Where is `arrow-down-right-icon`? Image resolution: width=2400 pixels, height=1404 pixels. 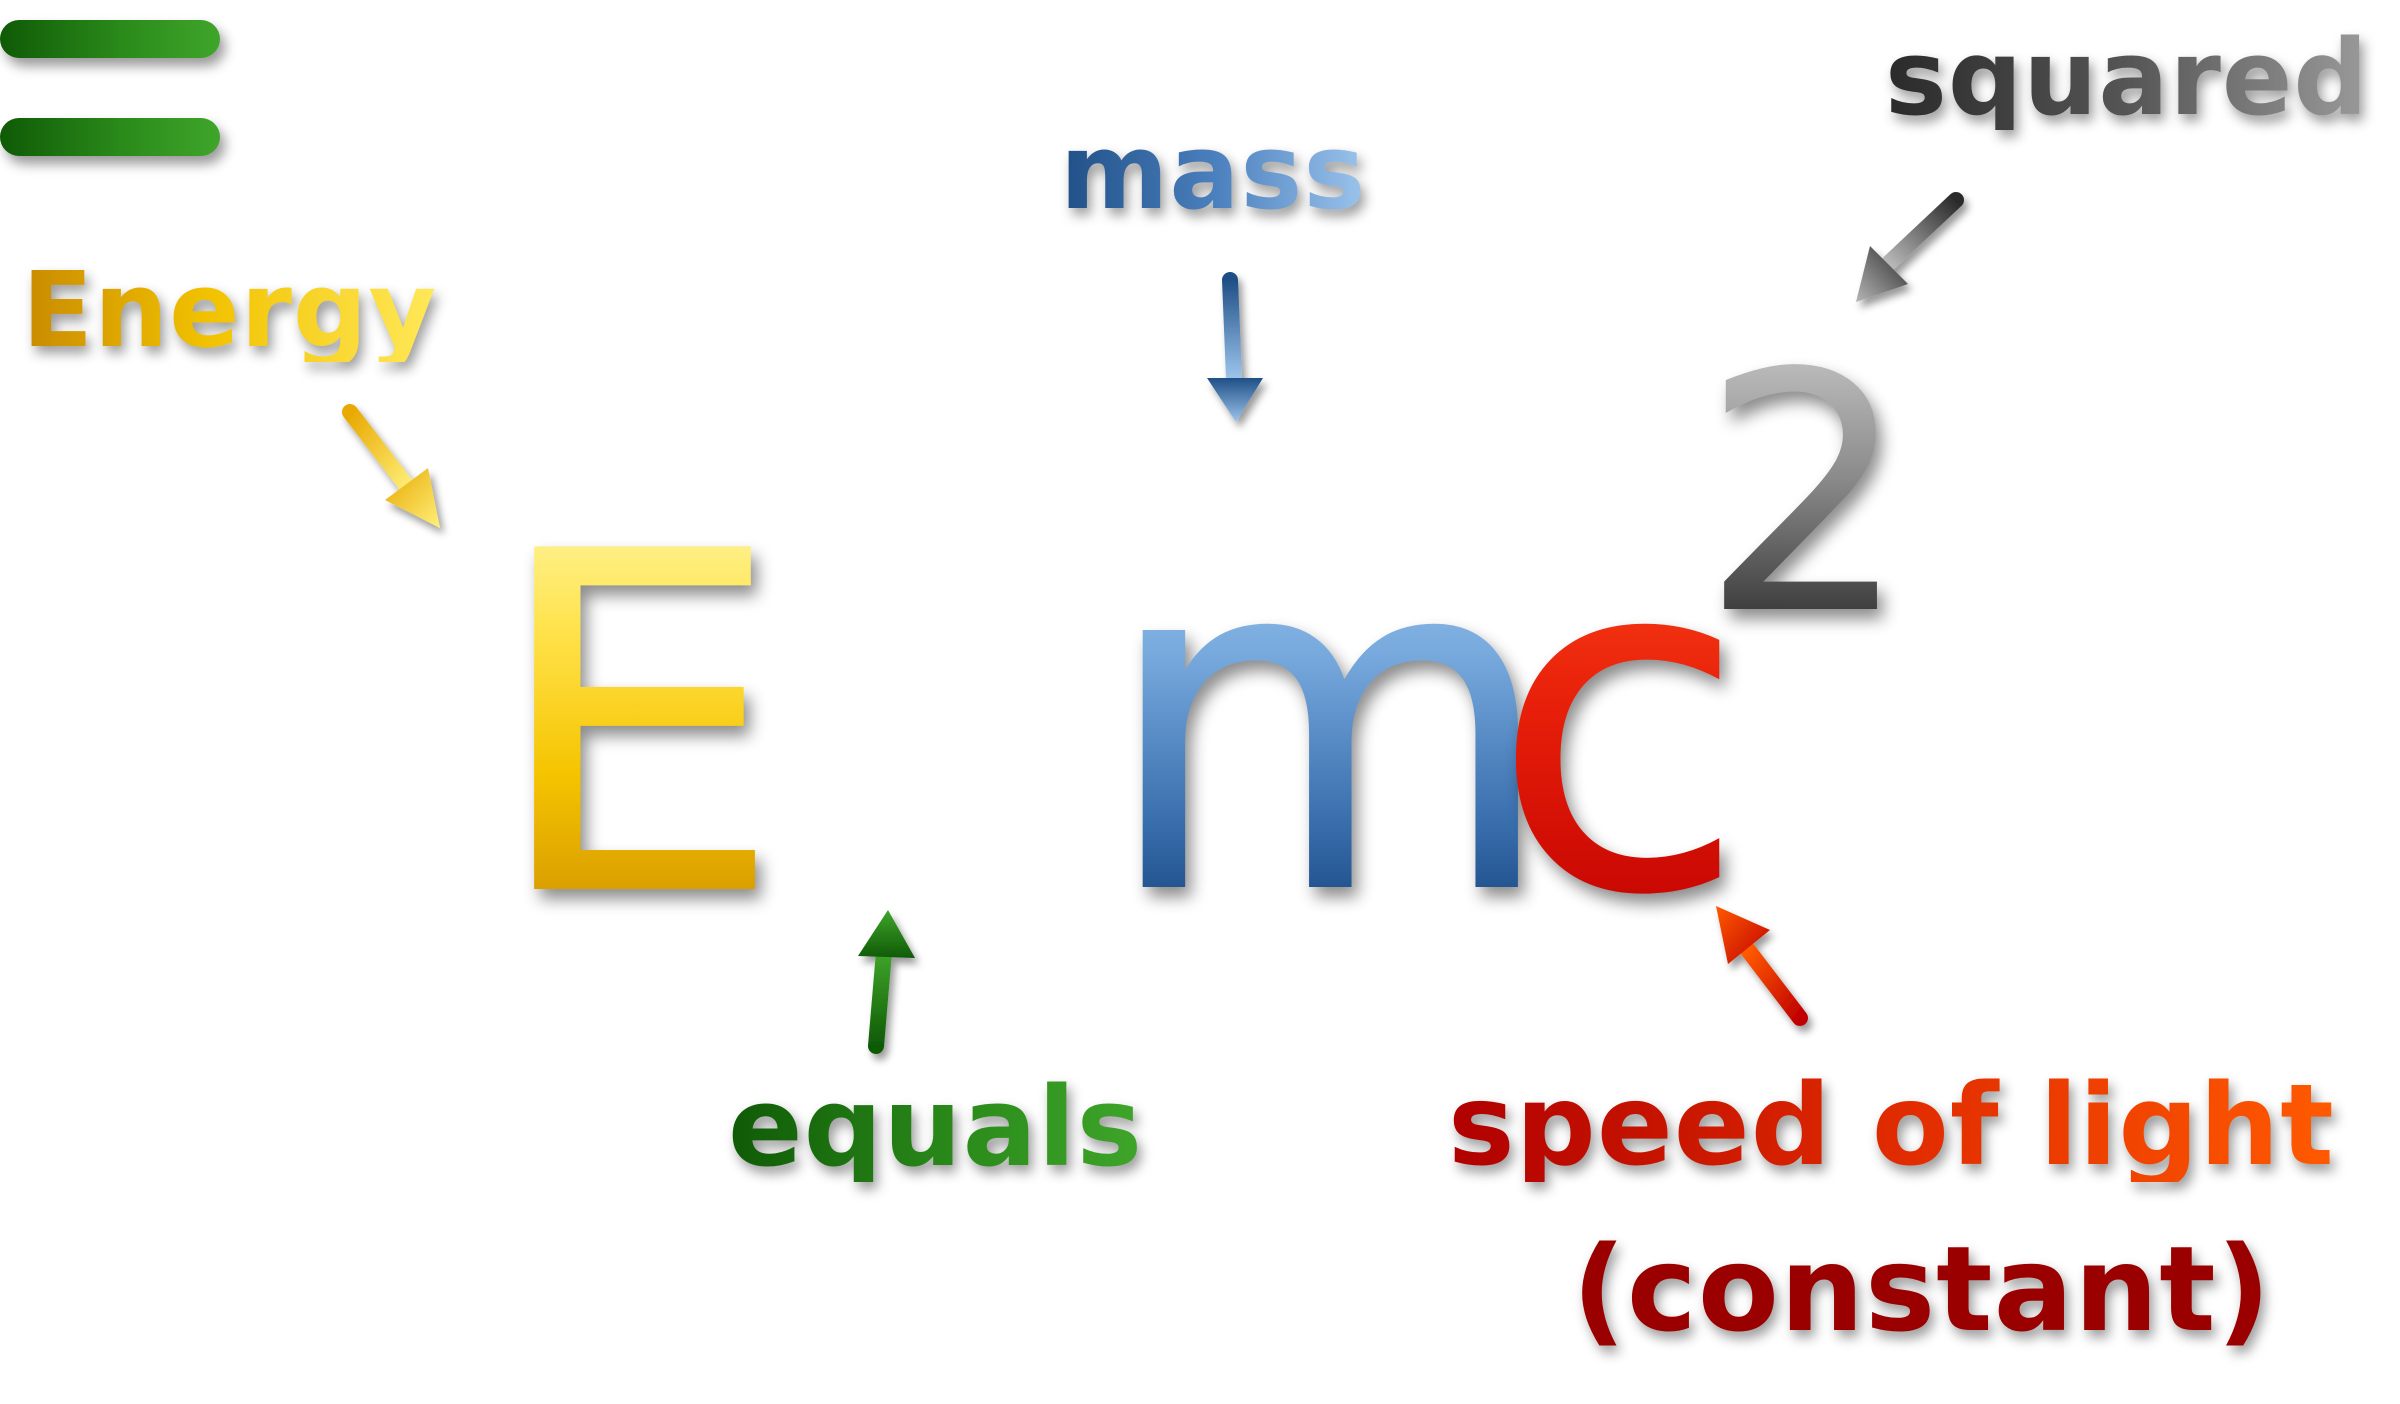
arrow-down-right-icon is located at coordinates (391, 466).